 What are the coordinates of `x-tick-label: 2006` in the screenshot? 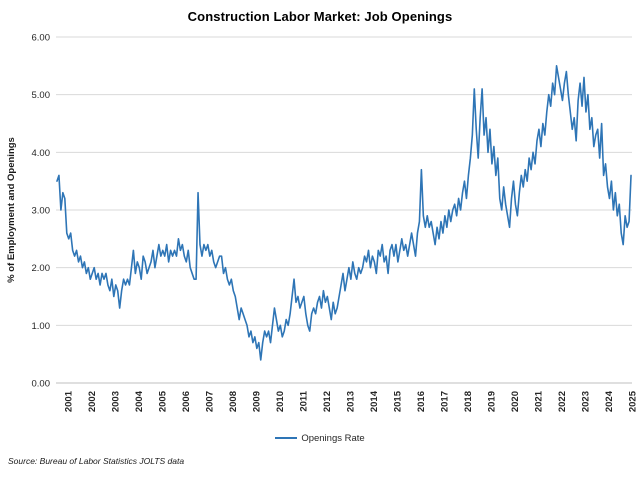 It's located at (186, 401).